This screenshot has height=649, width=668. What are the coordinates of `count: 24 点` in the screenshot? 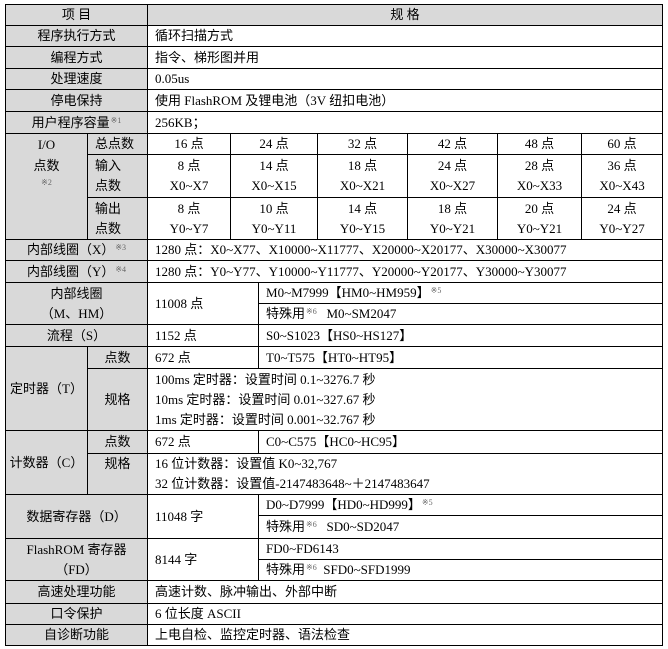 It's located at (452, 165).